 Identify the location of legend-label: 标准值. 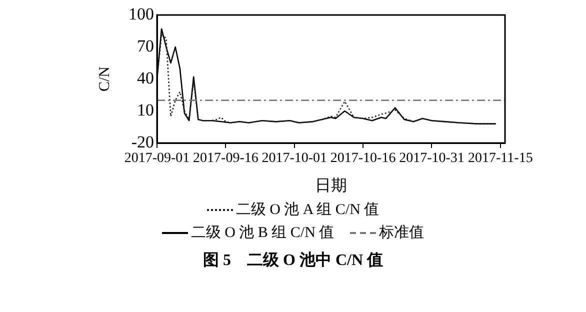
(401, 233).